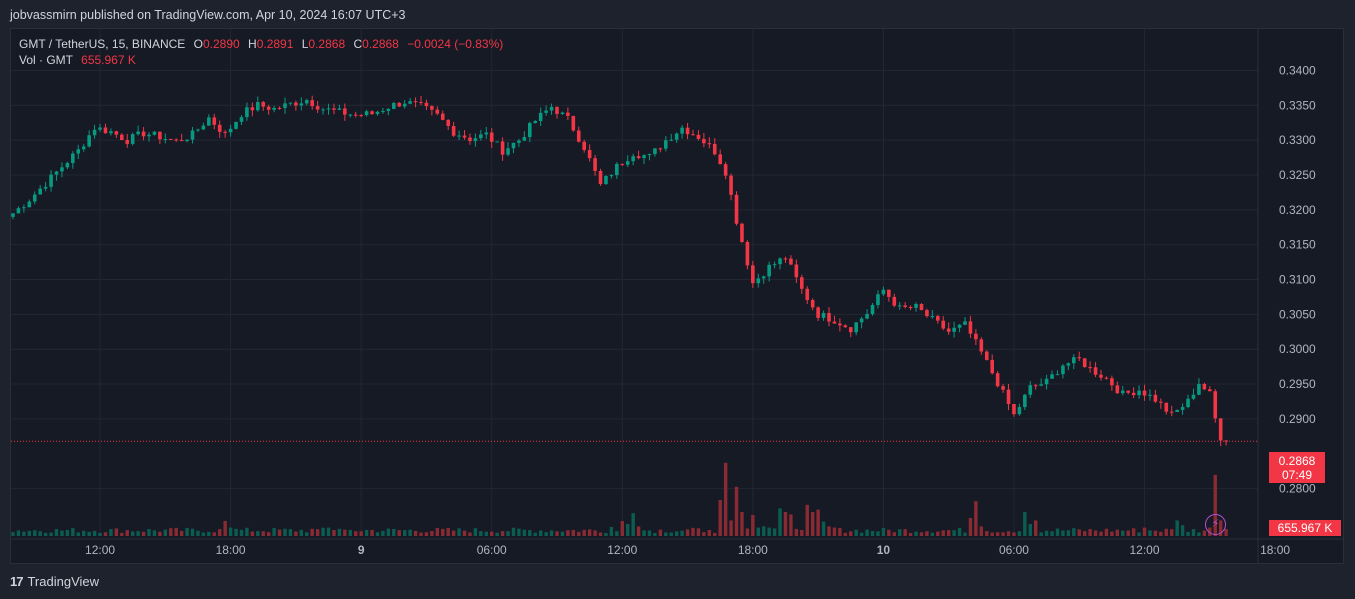 The width and height of the screenshot is (1355, 599). Describe the element at coordinates (492, 550) in the screenshot. I see `x-tick-label: 06:00` at that location.